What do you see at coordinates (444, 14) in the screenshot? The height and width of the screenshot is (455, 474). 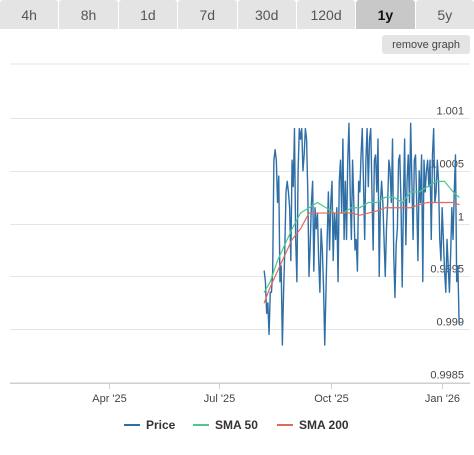 I see `tab-5y: 5y` at bounding box center [444, 14].